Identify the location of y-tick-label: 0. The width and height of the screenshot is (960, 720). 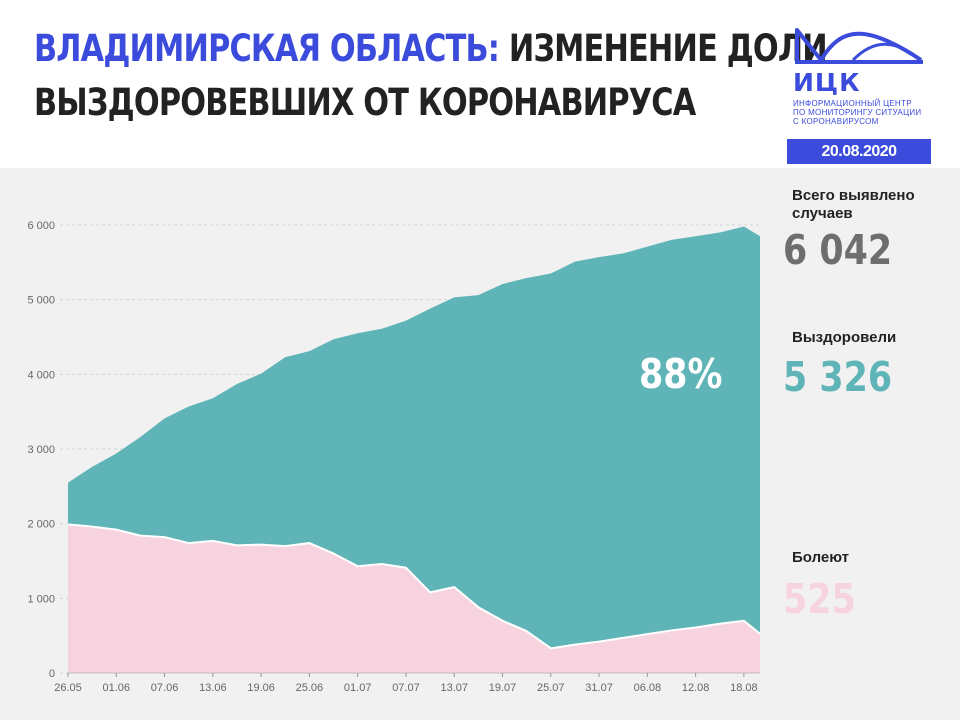
(52, 674).